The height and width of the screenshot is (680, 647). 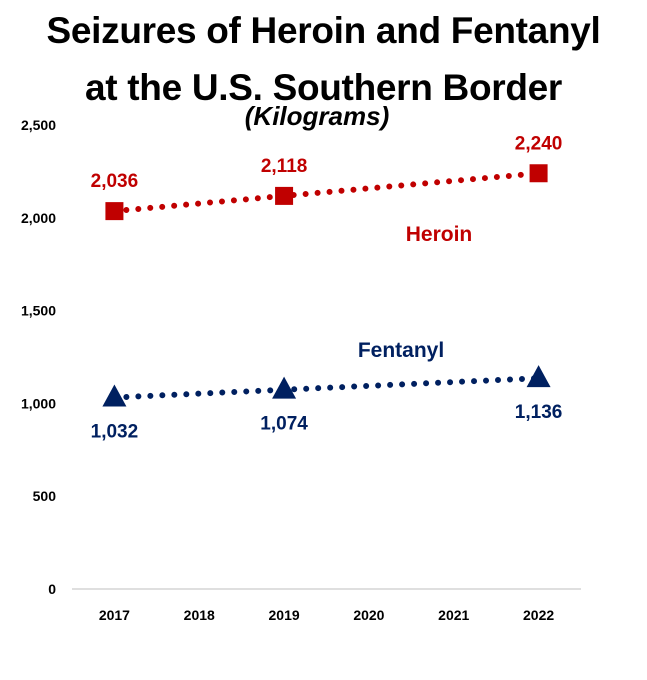 I want to click on heroin-data-label-2017: 2,036, so click(x=115, y=181).